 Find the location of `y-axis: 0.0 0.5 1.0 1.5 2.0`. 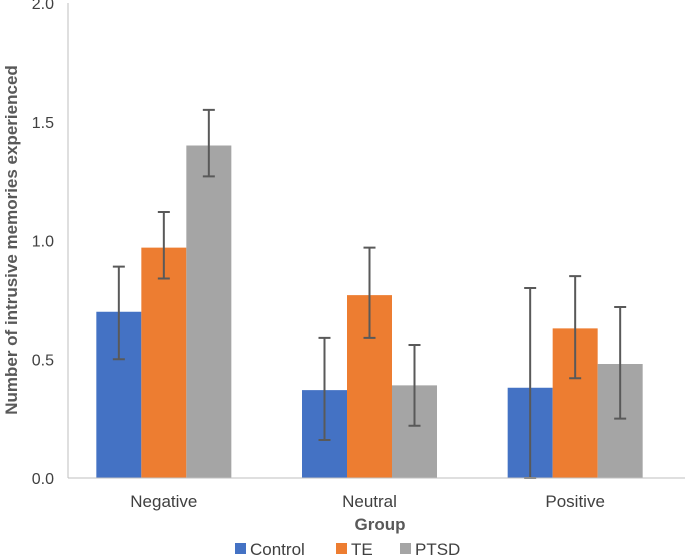

y-axis: 0.0 0.5 1.0 1.5 2.0 is located at coordinates (50, 244).